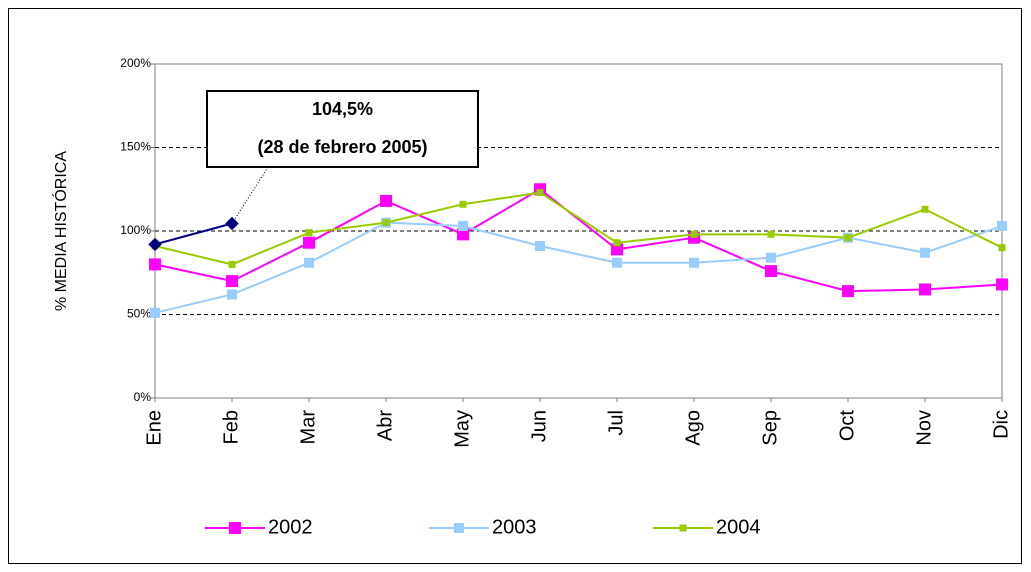 The width and height of the screenshot is (1031, 572). What do you see at coordinates (139, 314) in the screenshot?
I see `y-tick-label: 50%` at bounding box center [139, 314].